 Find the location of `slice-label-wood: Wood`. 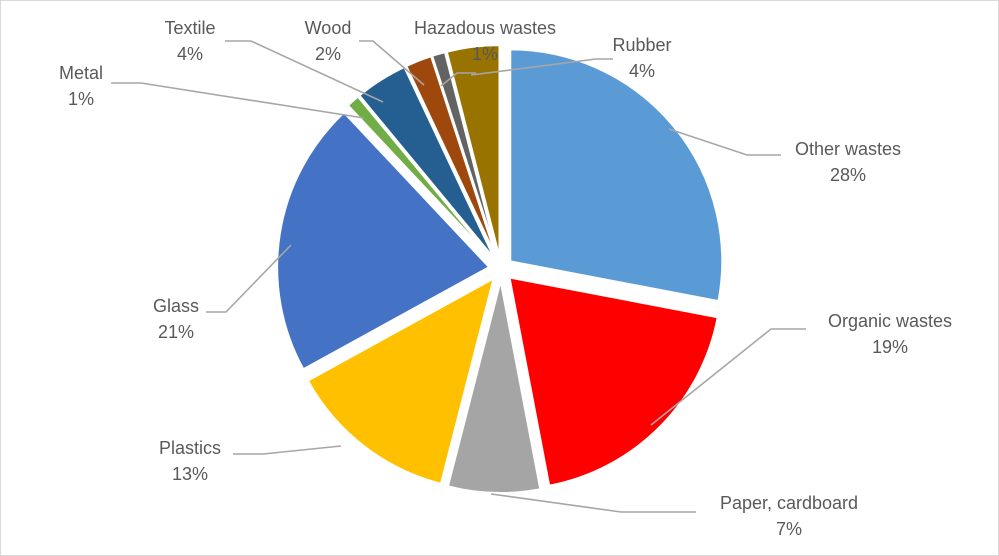

slice-label-wood: Wood is located at coordinates (328, 28).